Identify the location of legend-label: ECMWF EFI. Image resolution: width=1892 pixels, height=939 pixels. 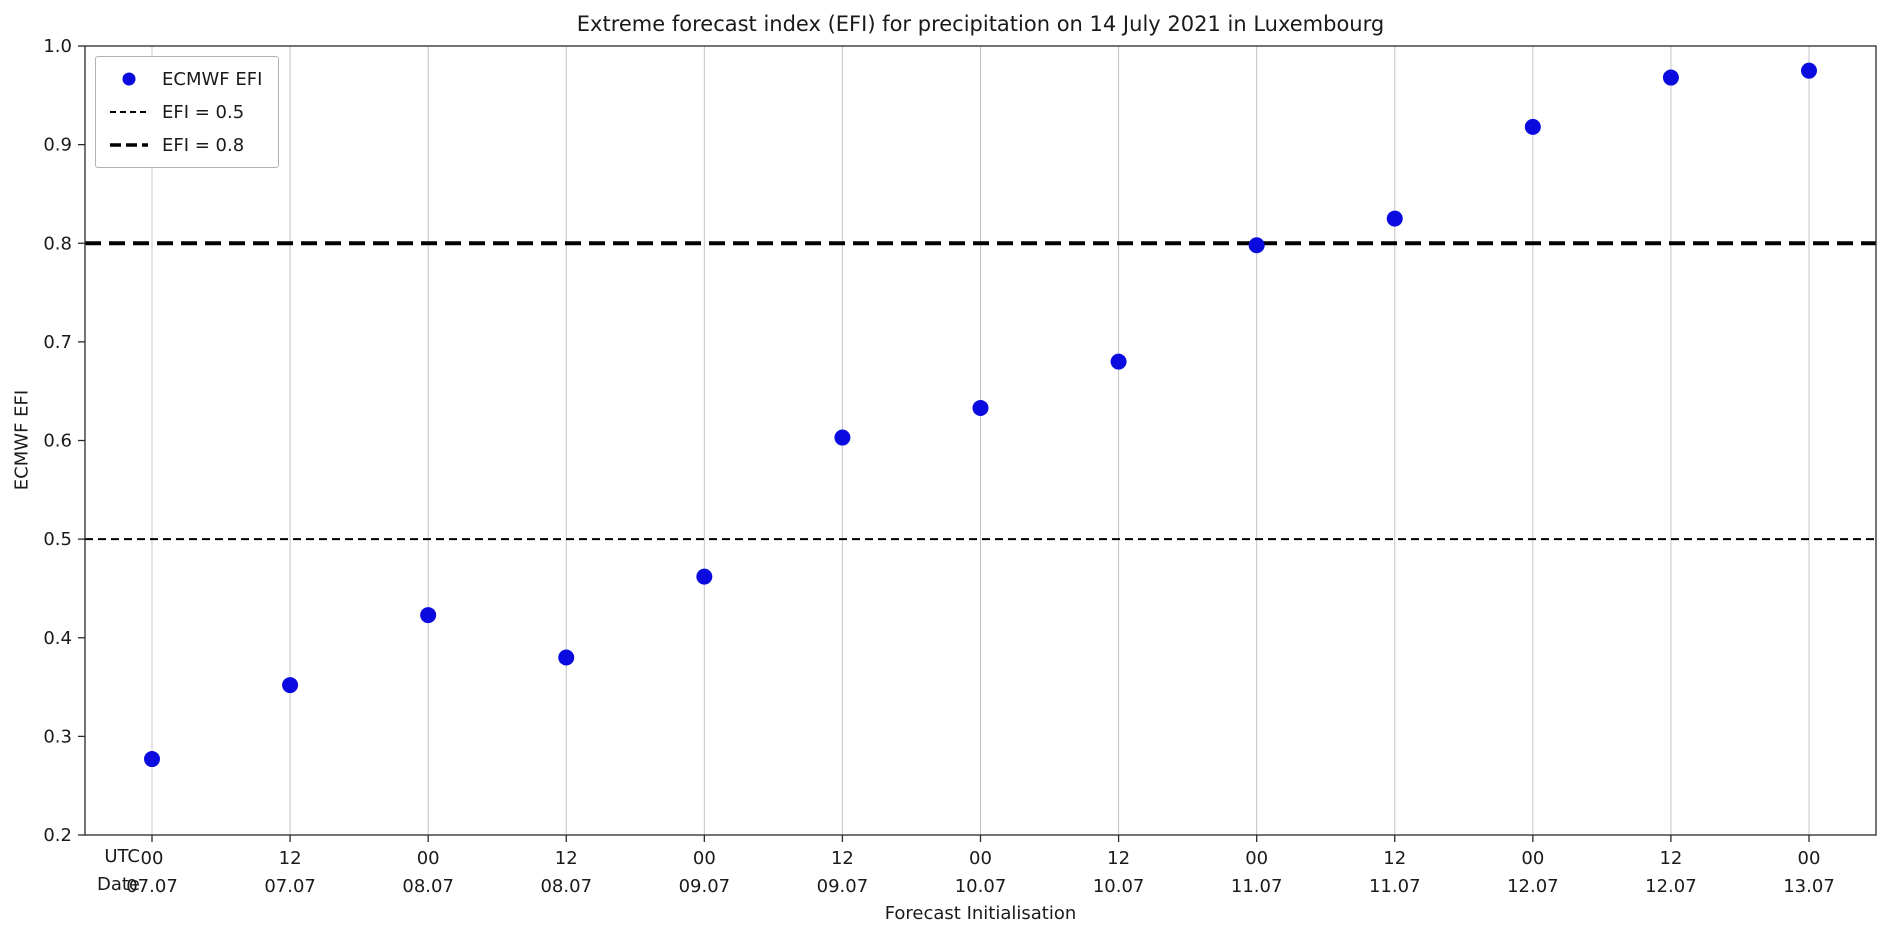
(212, 79).